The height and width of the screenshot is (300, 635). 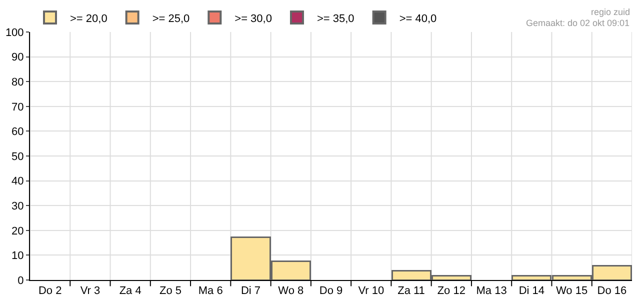 I want to click on x-tick-label: Do 2, so click(x=50, y=291).